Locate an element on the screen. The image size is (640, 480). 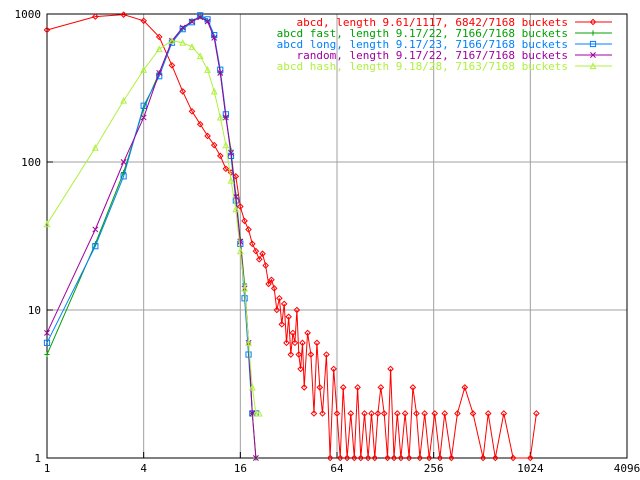
y-tick-label: 1 is located at coordinates (37, 458).